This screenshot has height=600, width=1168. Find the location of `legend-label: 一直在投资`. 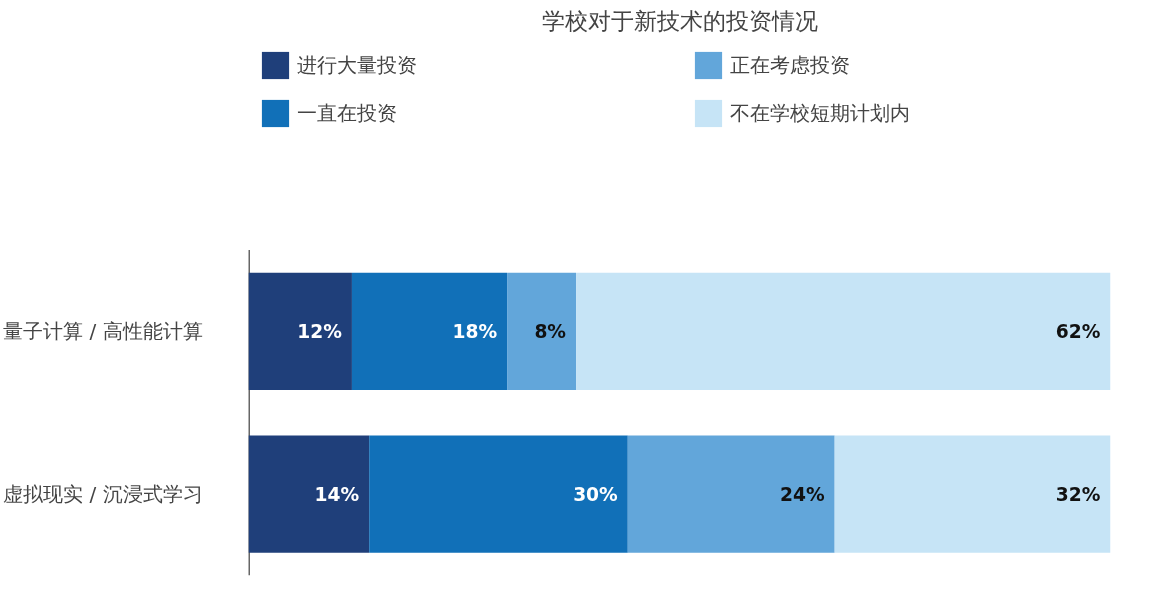

legend-label: 一直在投资 is located at coordinates (347, 113).